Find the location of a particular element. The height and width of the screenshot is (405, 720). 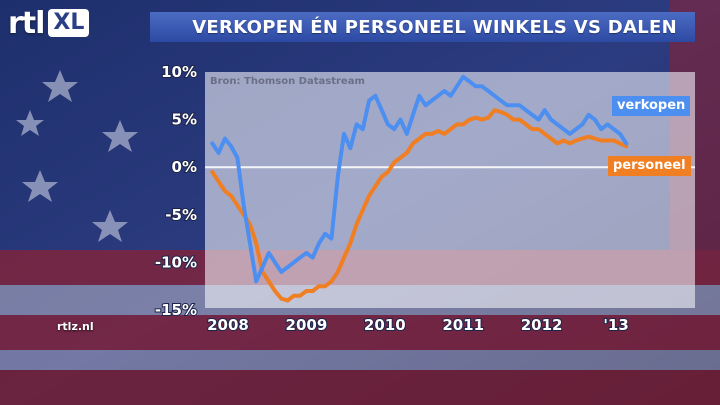

y-tick-label: -10% is located at coordinates (176, 262).